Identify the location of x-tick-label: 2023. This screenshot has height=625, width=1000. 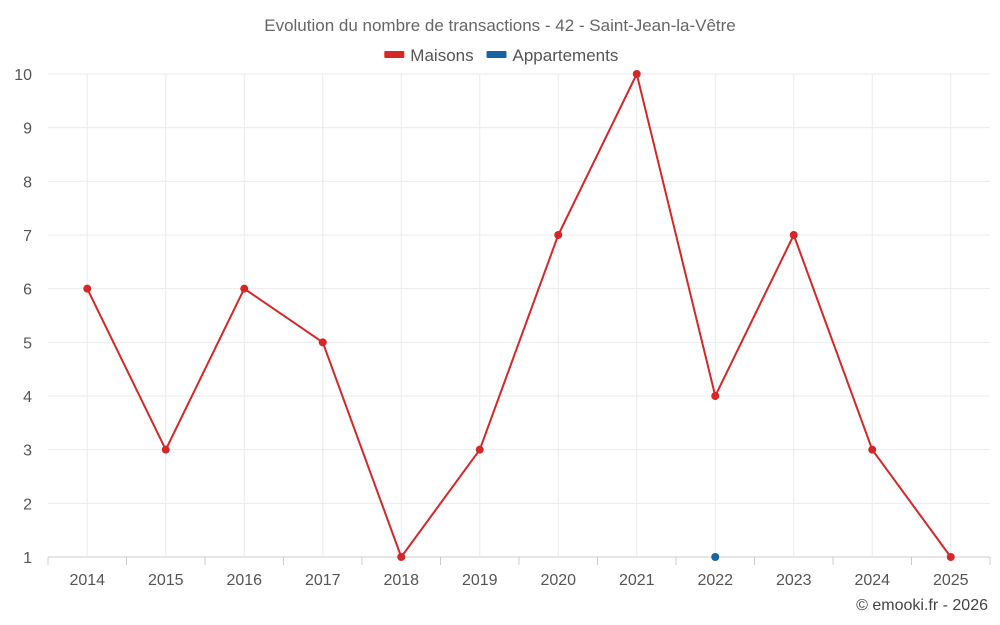
(794, 580).